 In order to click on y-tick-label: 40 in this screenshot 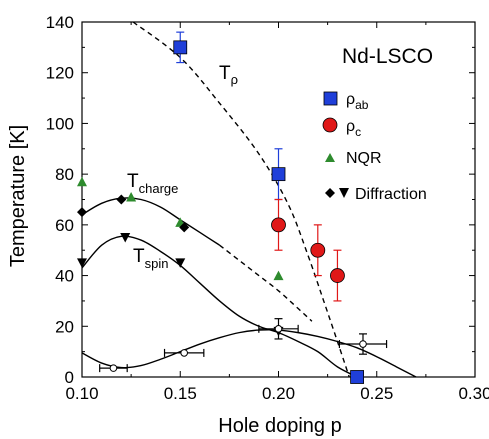, I will do `click(64, 276)`.